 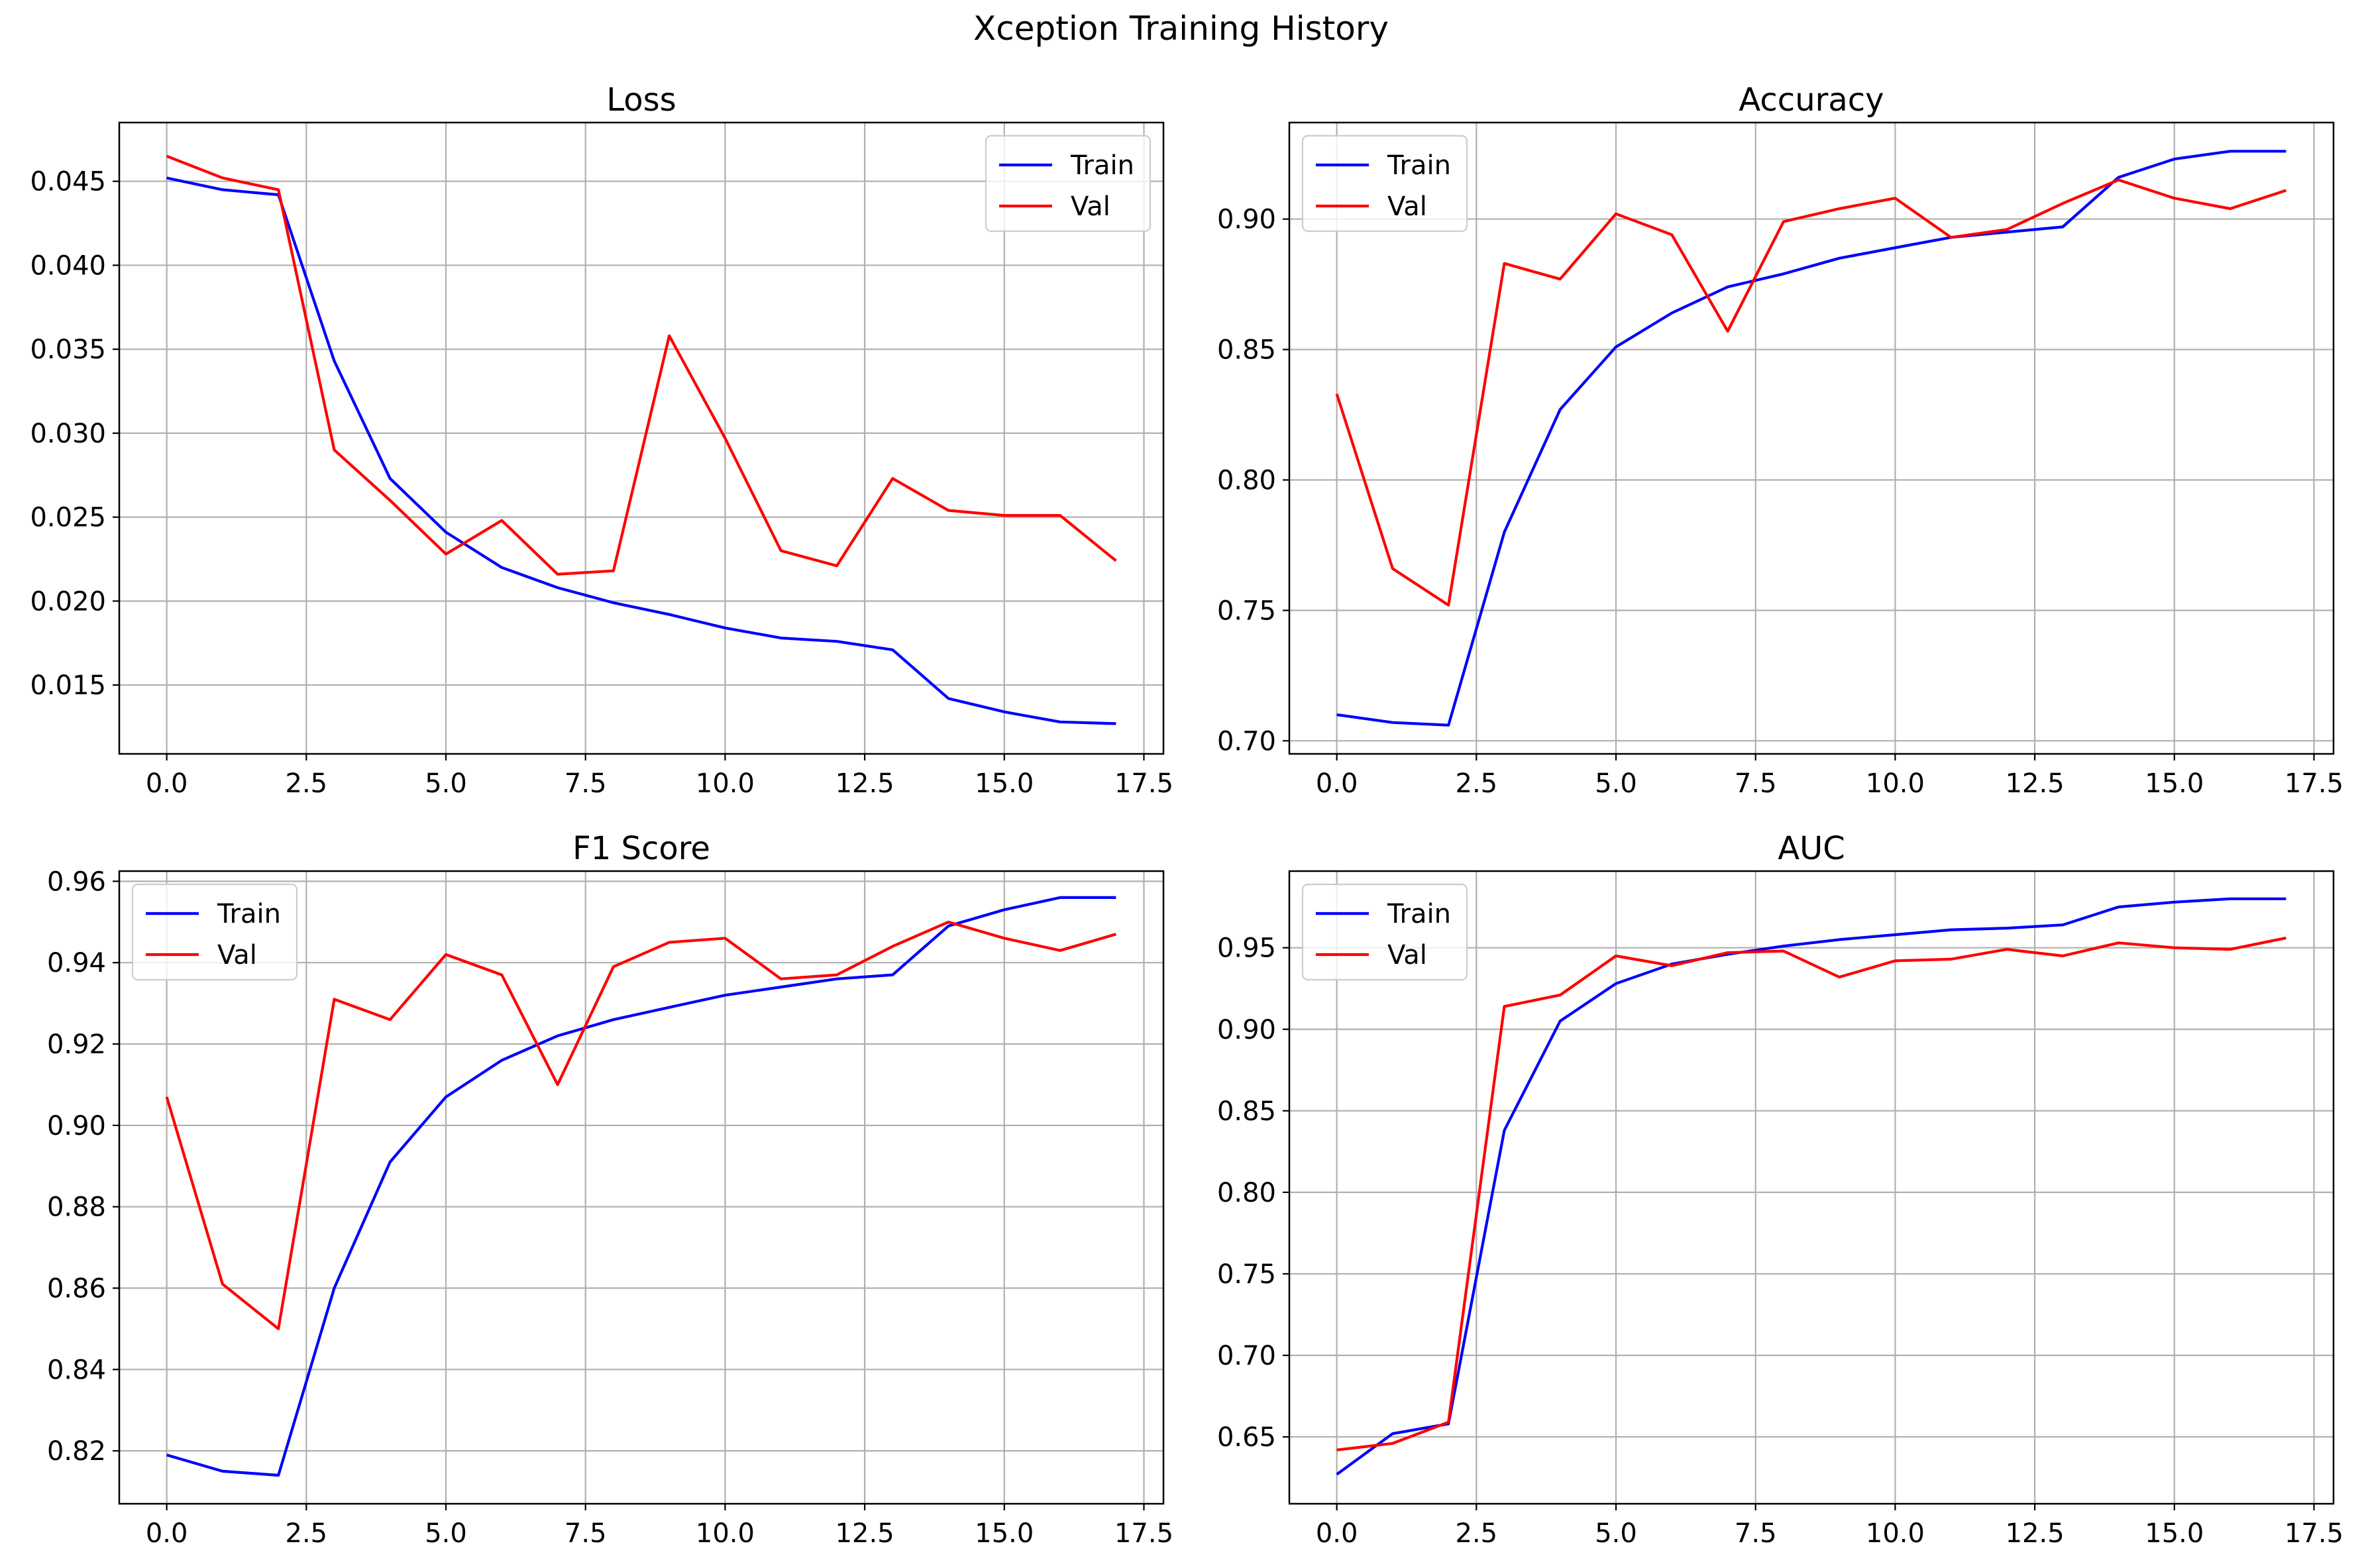 I want to click on y-tick-label: 0.65, so click(x=1246, y=1437).